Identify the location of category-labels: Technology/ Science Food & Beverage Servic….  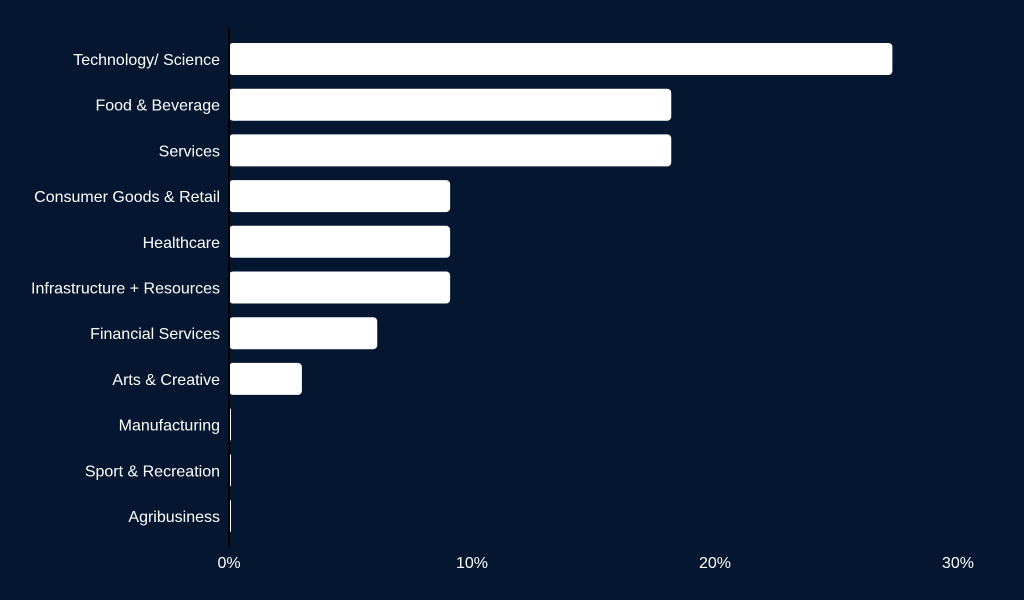
(125, 289).